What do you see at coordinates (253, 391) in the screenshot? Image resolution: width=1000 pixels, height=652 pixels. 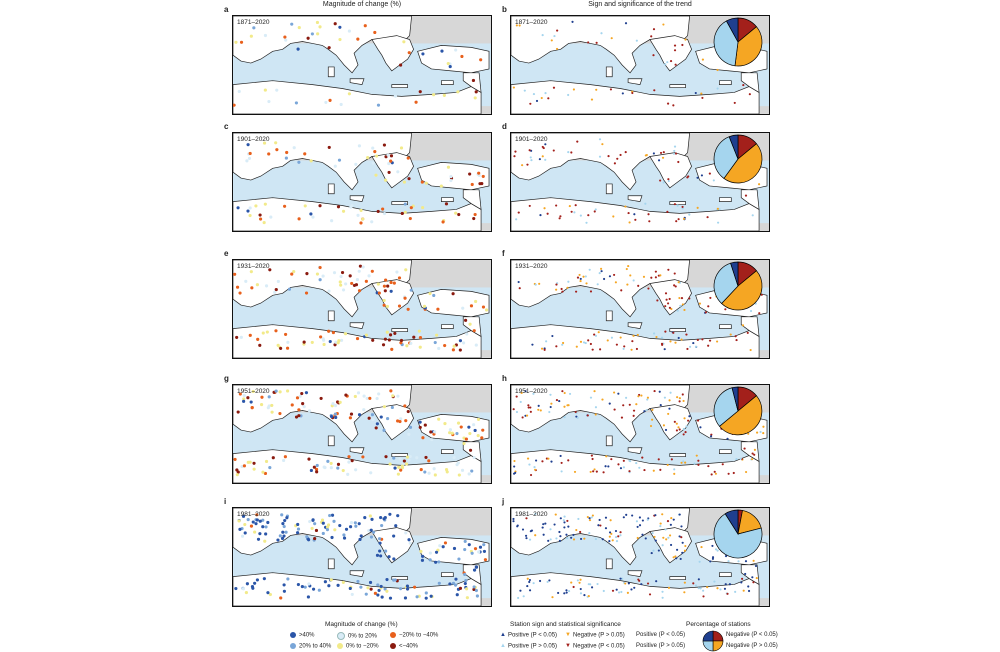 I see `period-label: 1951–2020` at bounding box center [253, 391].